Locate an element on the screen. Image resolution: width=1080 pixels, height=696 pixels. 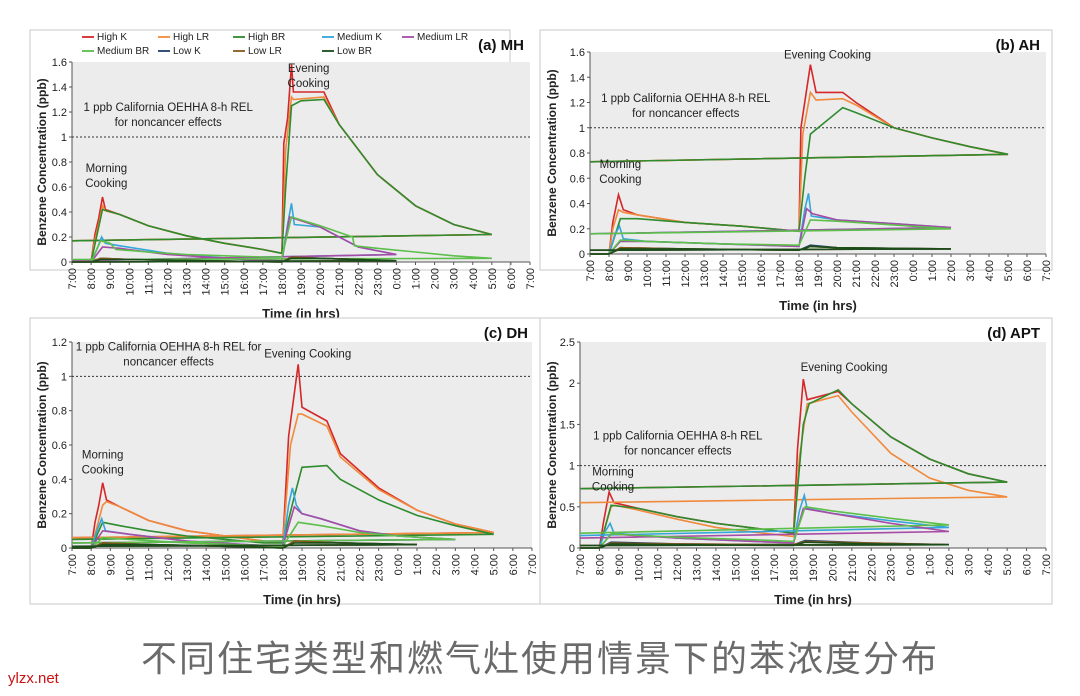
annotation-label: Morning is located at coordinates (103, 456).